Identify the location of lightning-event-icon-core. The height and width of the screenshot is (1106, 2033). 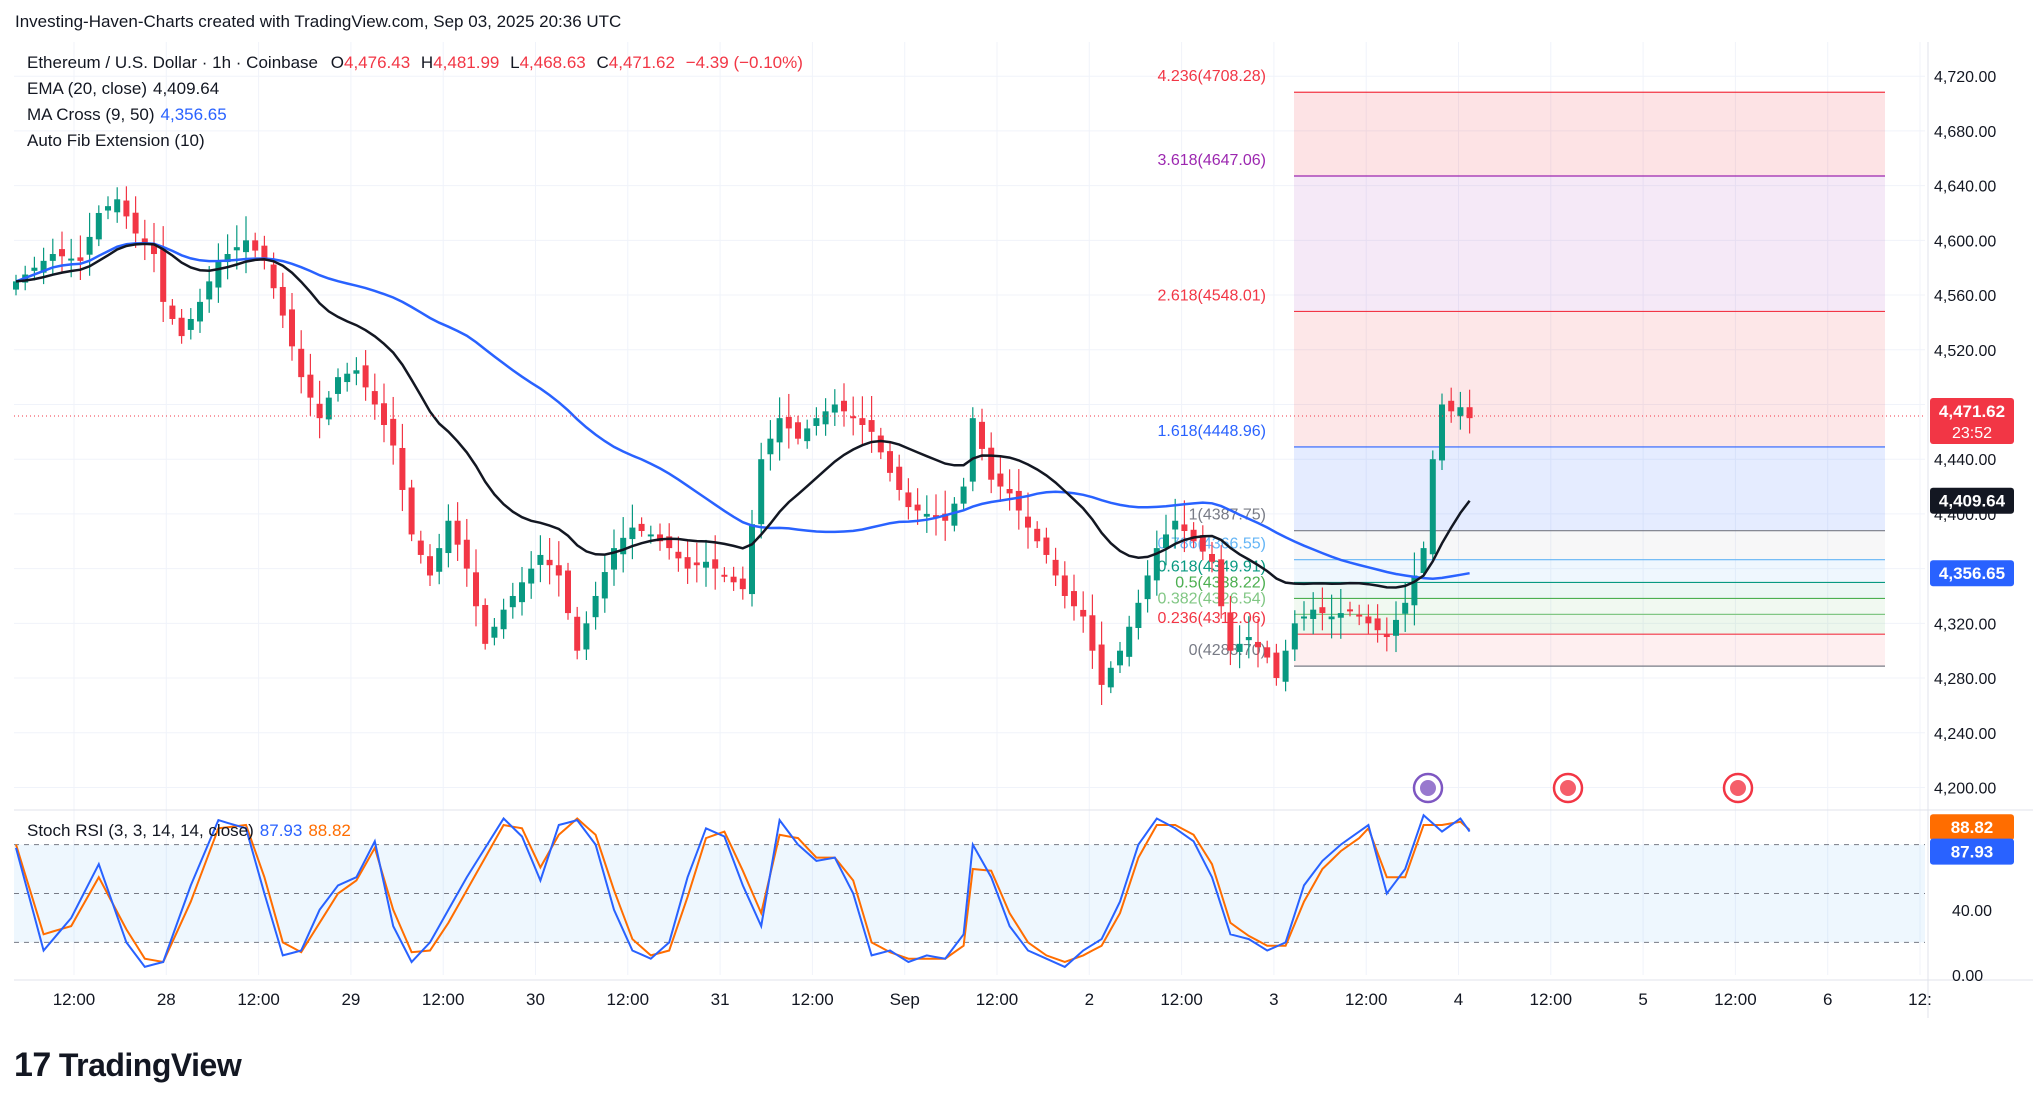
(1428, 788).